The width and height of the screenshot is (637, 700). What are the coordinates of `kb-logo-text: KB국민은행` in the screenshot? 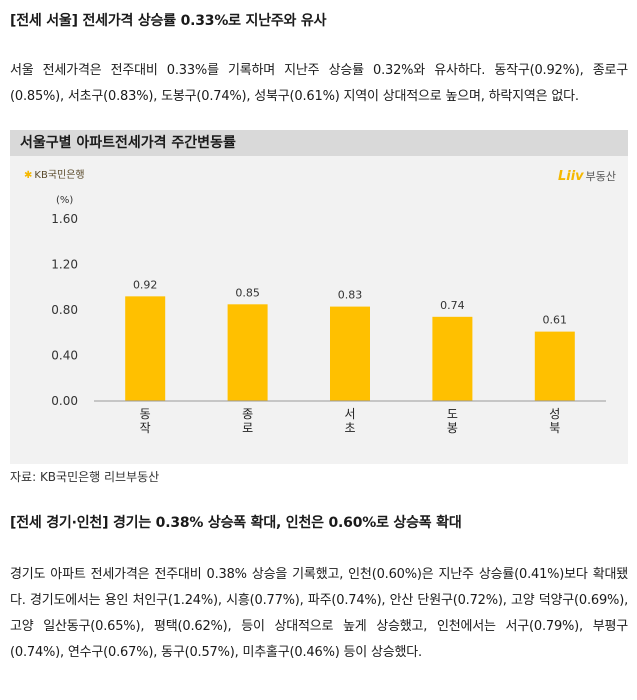 It's located at (59, 175).